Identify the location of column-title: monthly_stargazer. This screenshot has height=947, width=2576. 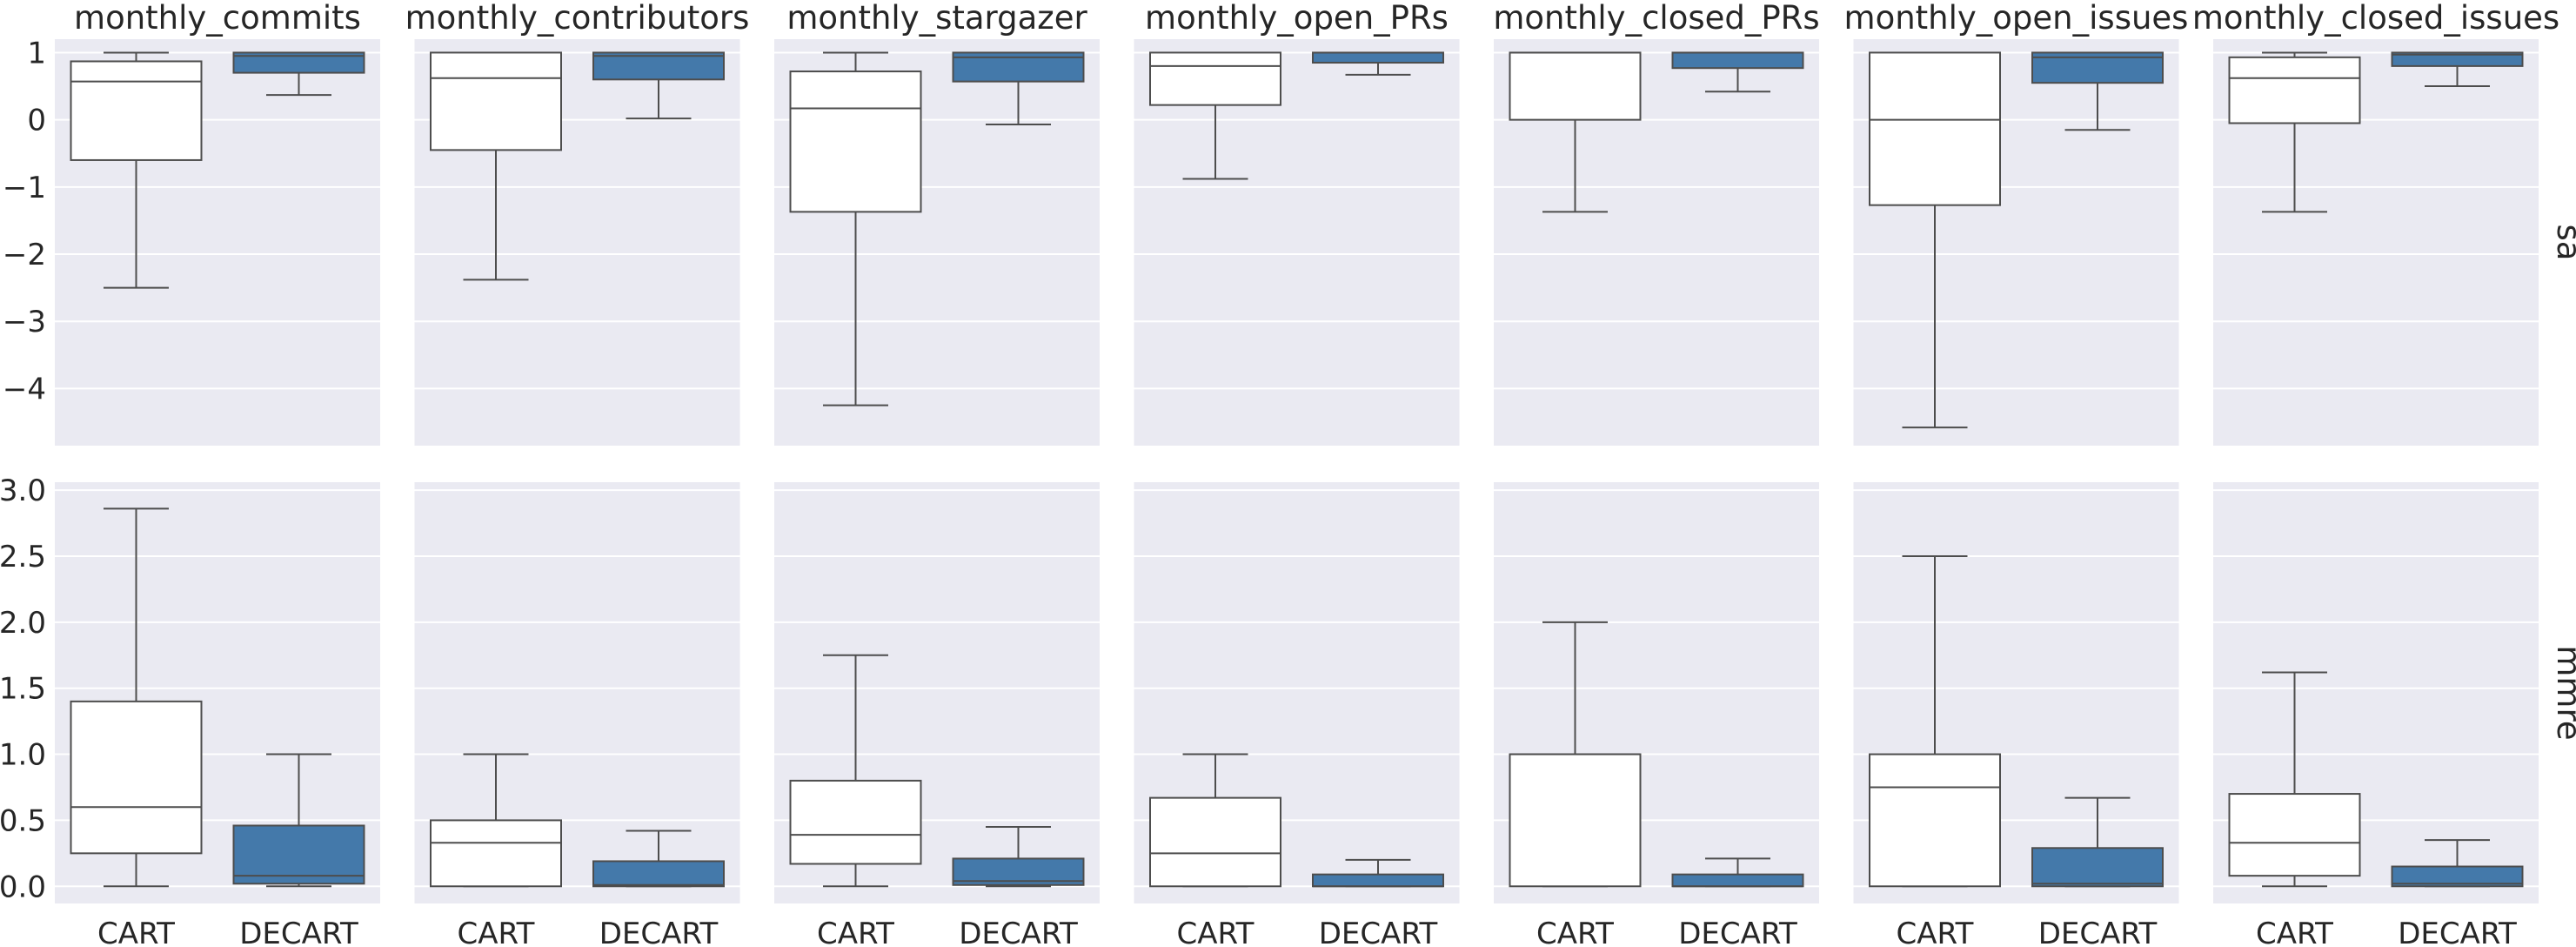
(936, 18).